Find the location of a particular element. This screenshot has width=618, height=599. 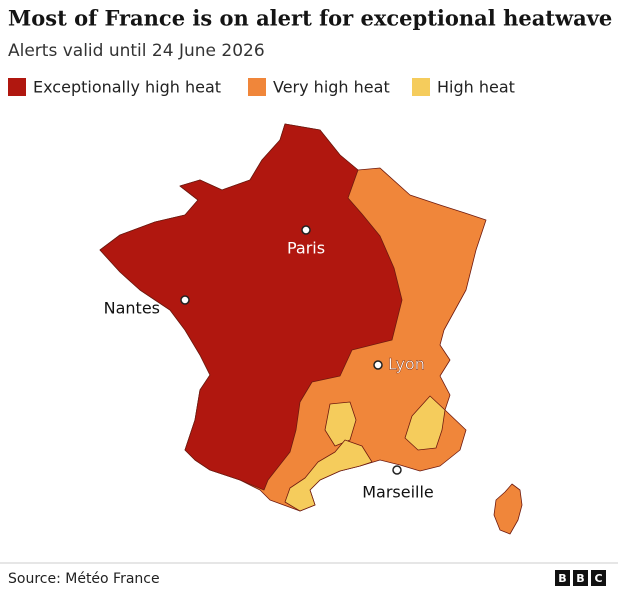

city-label: Paris is located at coordinates (306, 248).